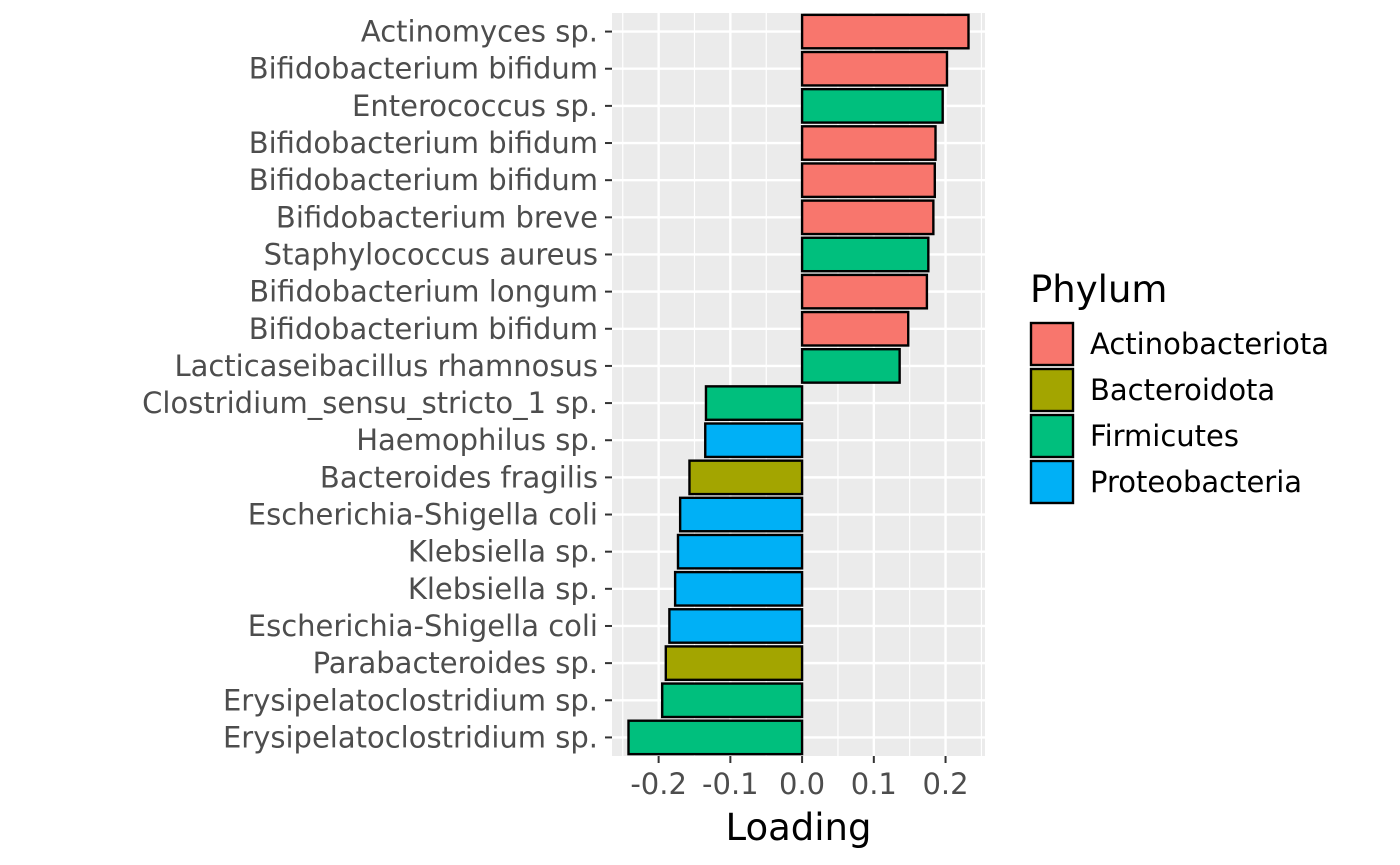  I want to click on y-tick-label: Bacteroides fragilis, so click(459, 477).